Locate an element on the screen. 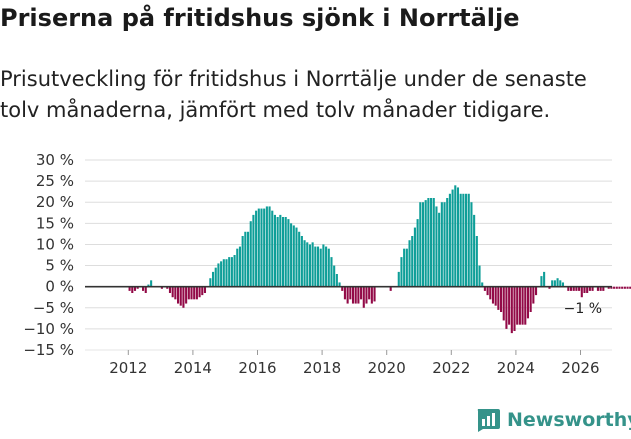  y-tick-label: 10 % is located at coordinates (55, 244).